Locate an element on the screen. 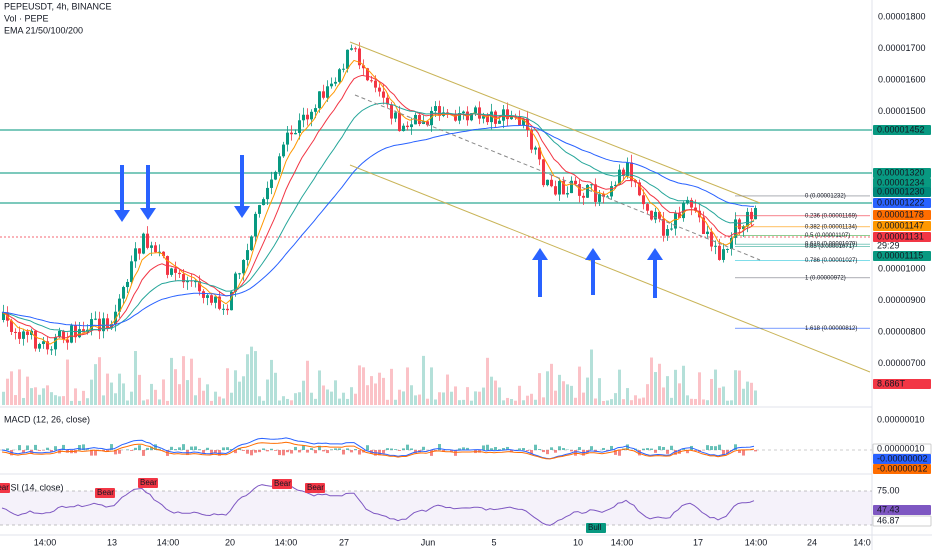 This screenshot has width=932, height=550. fib-label: 0 (0.00001232) is located at coordinates (825, 196).